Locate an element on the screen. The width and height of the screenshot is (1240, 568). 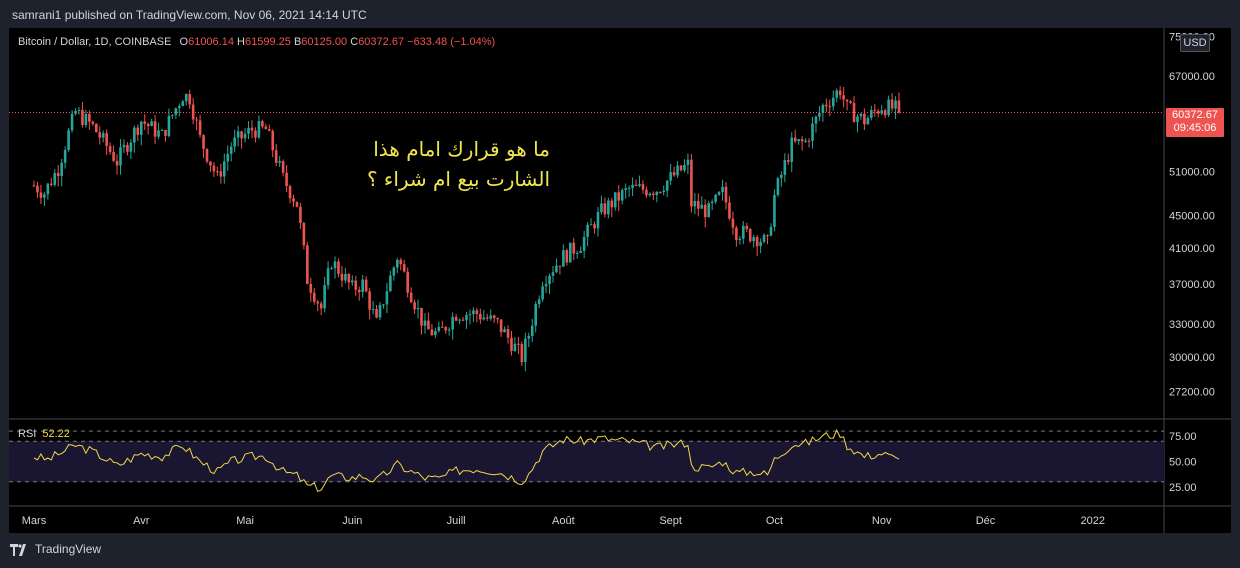
legend-high: 61599.25 is located at coordinates (267, 42).